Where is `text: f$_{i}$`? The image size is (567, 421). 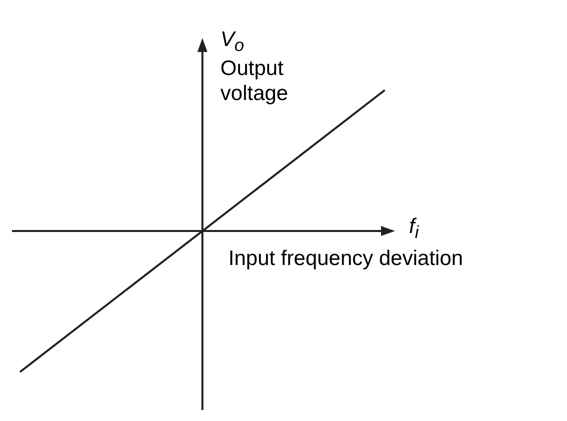
text: f$_{i}$ is located at coordinates (414, 229).